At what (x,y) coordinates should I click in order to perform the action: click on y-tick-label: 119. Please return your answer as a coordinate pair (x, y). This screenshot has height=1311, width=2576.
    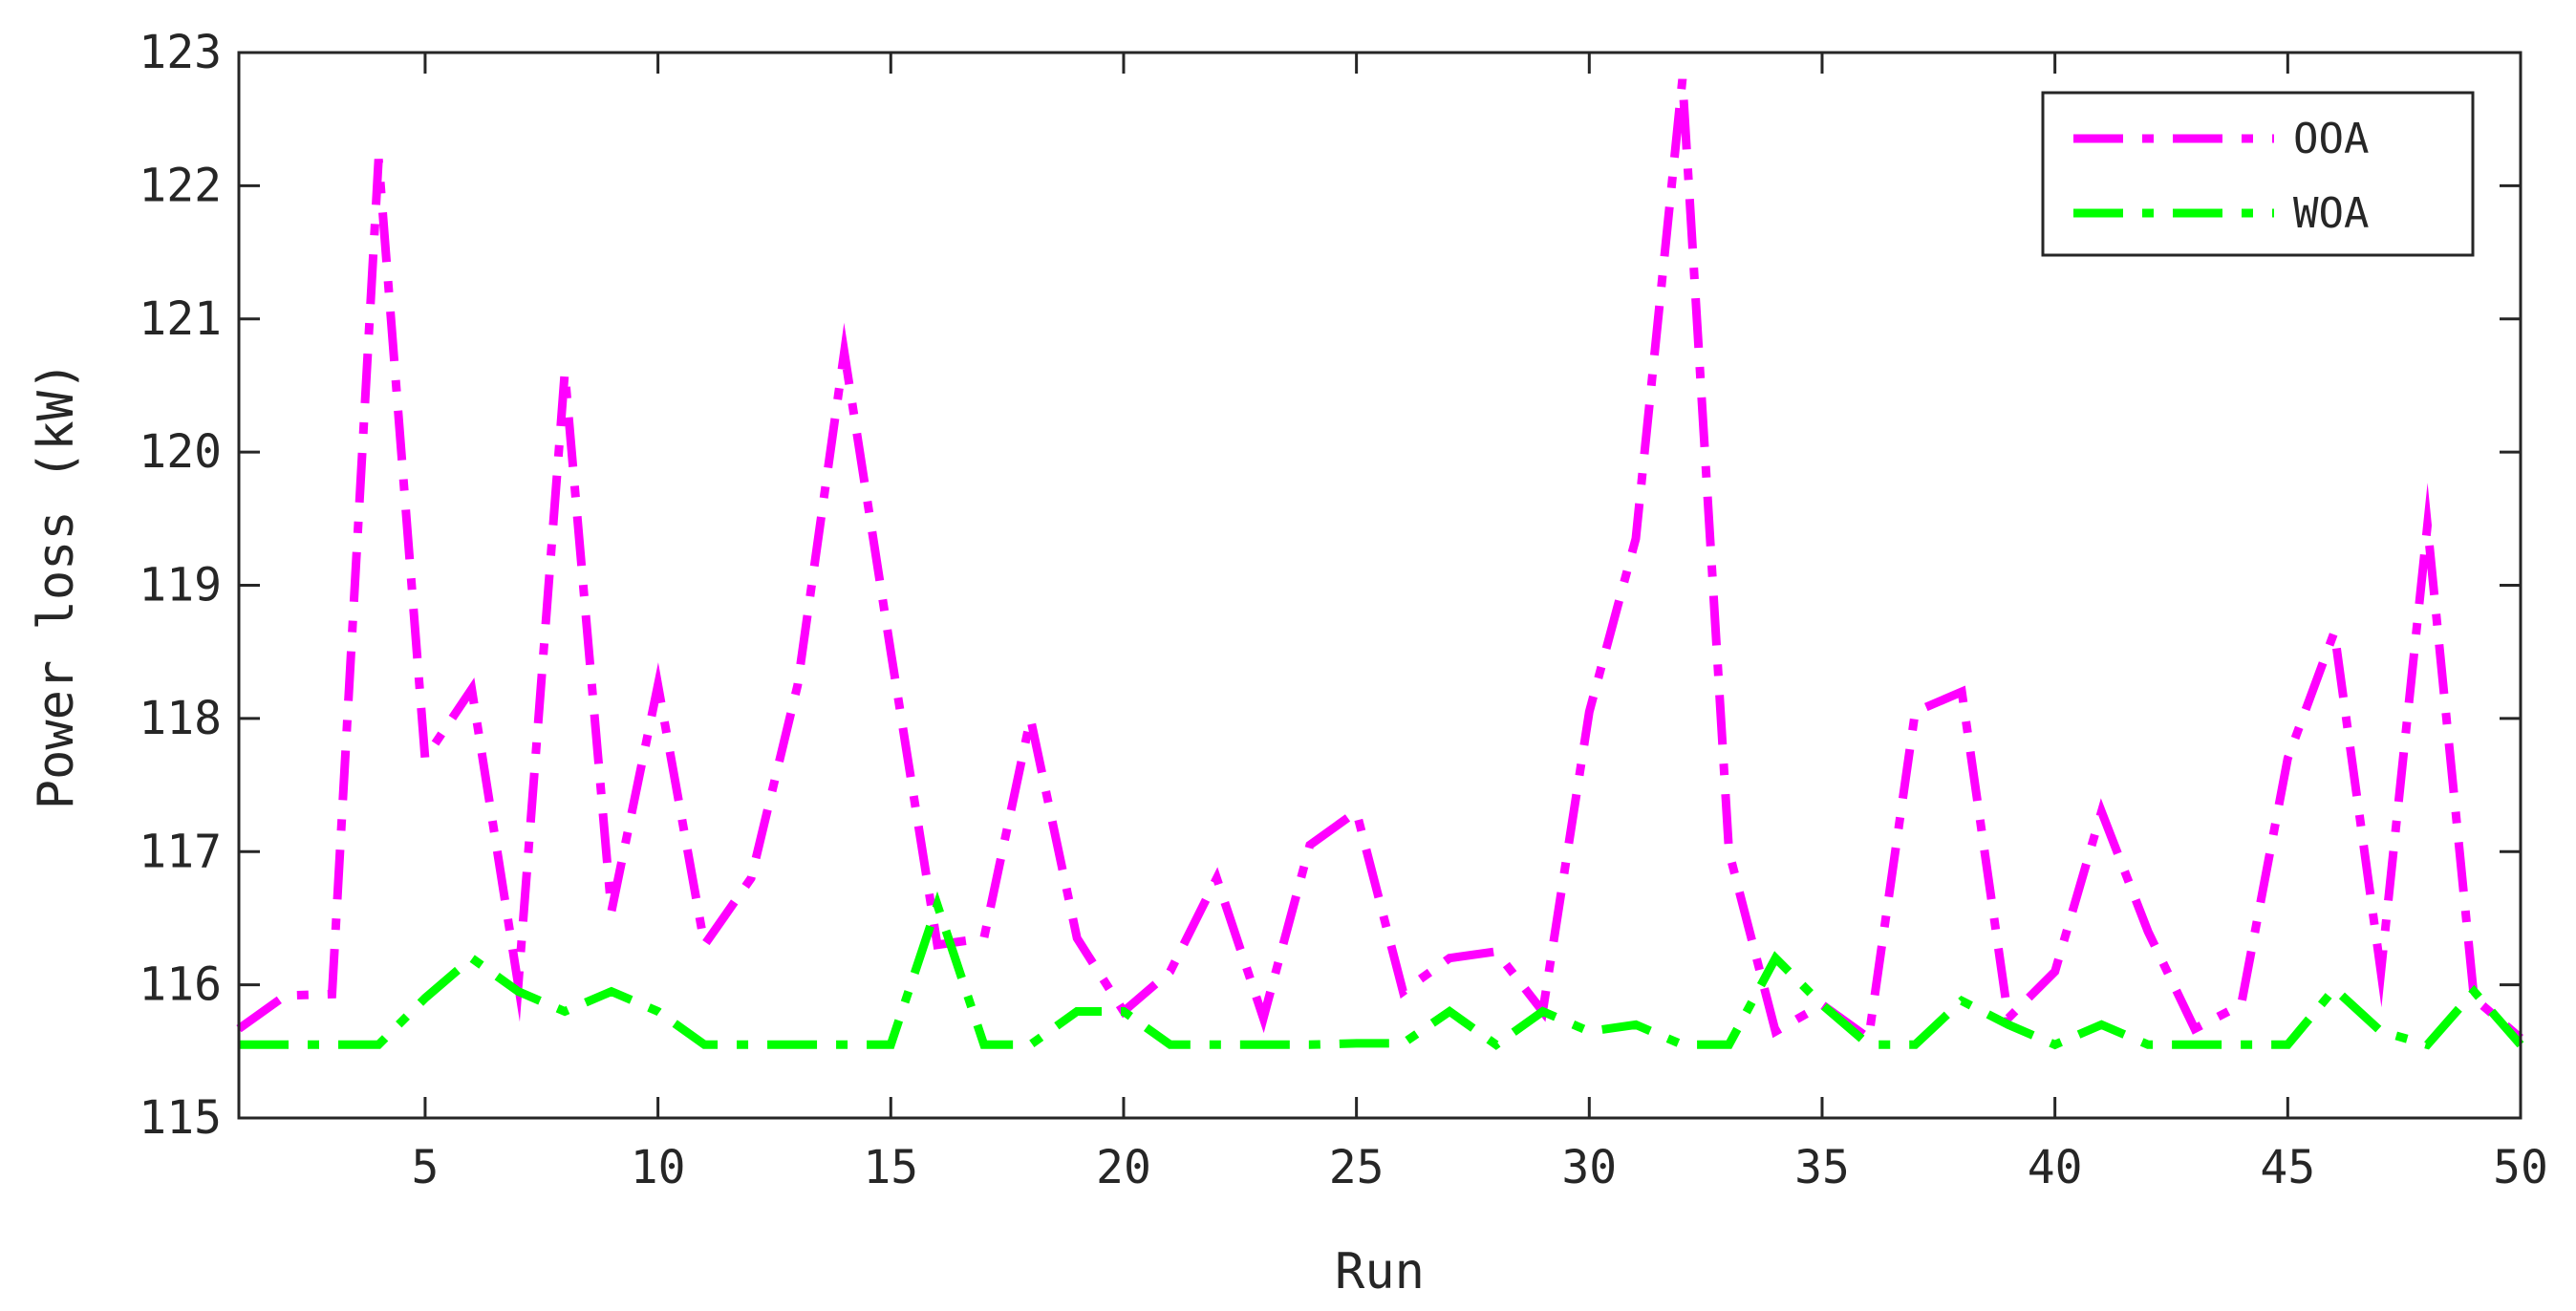
    Looking at the image, I should click on (180, 586).